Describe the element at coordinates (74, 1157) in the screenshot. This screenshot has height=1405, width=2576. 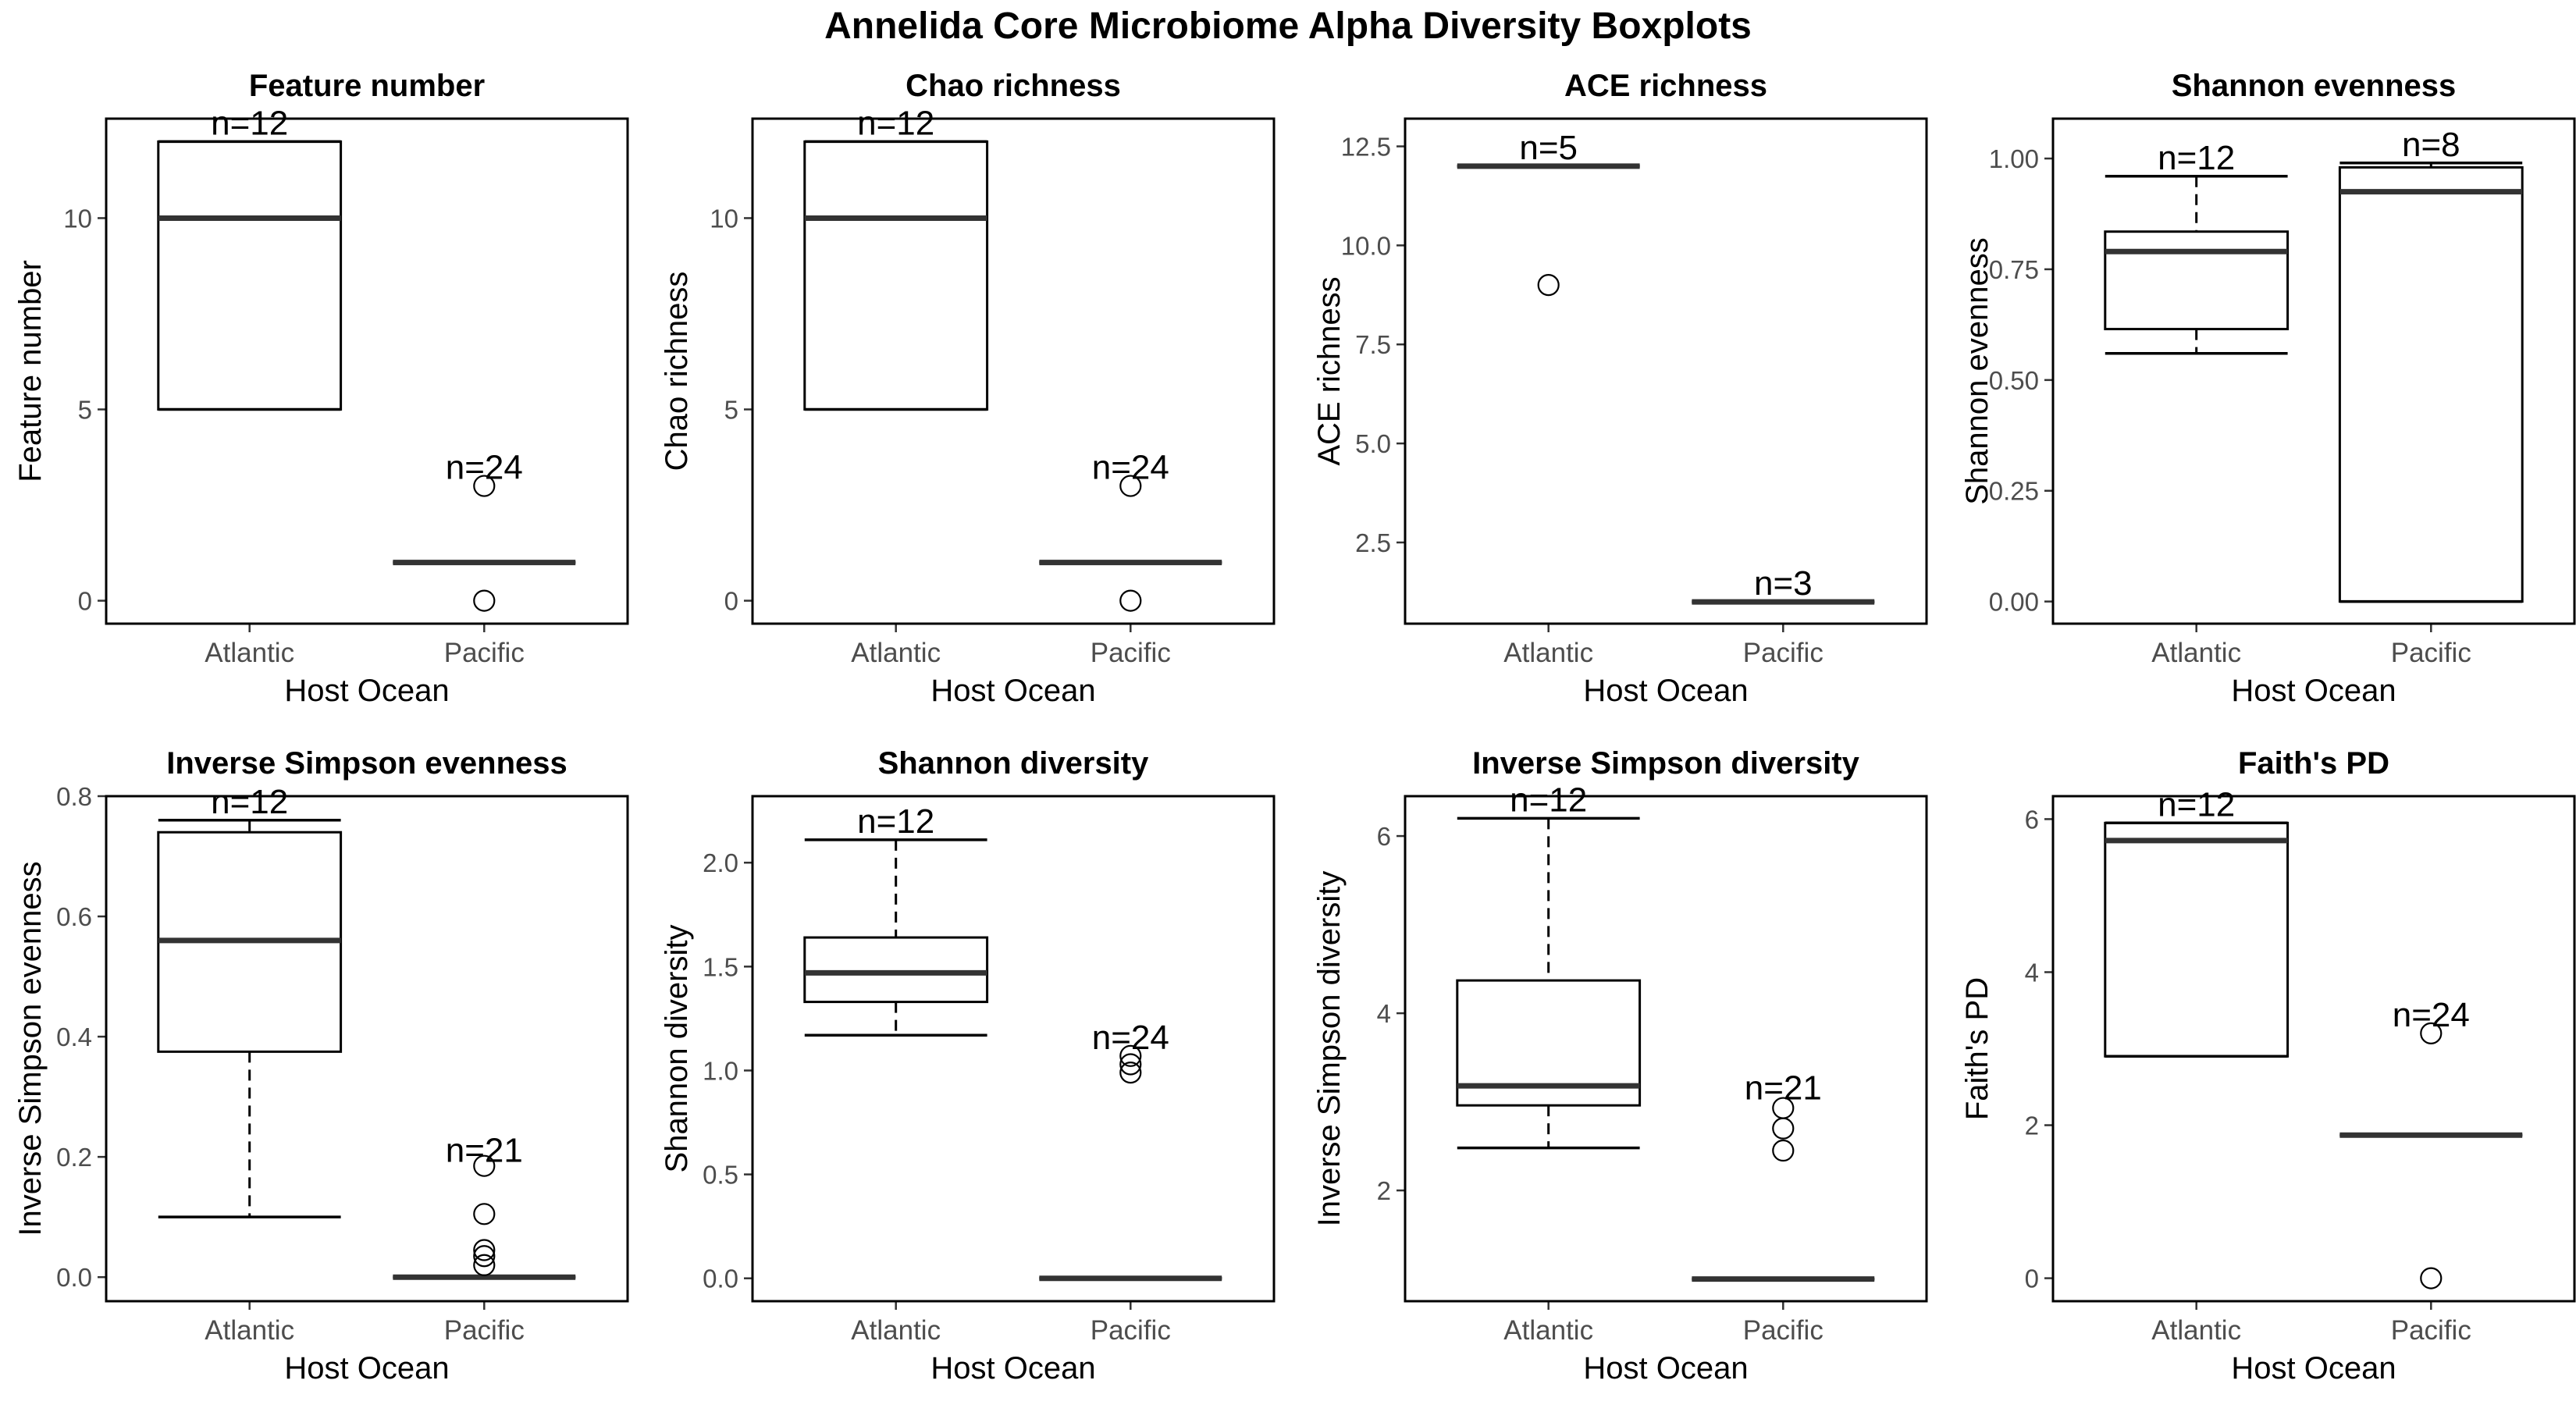
I see `y-tick-label: 0.2` at that location.